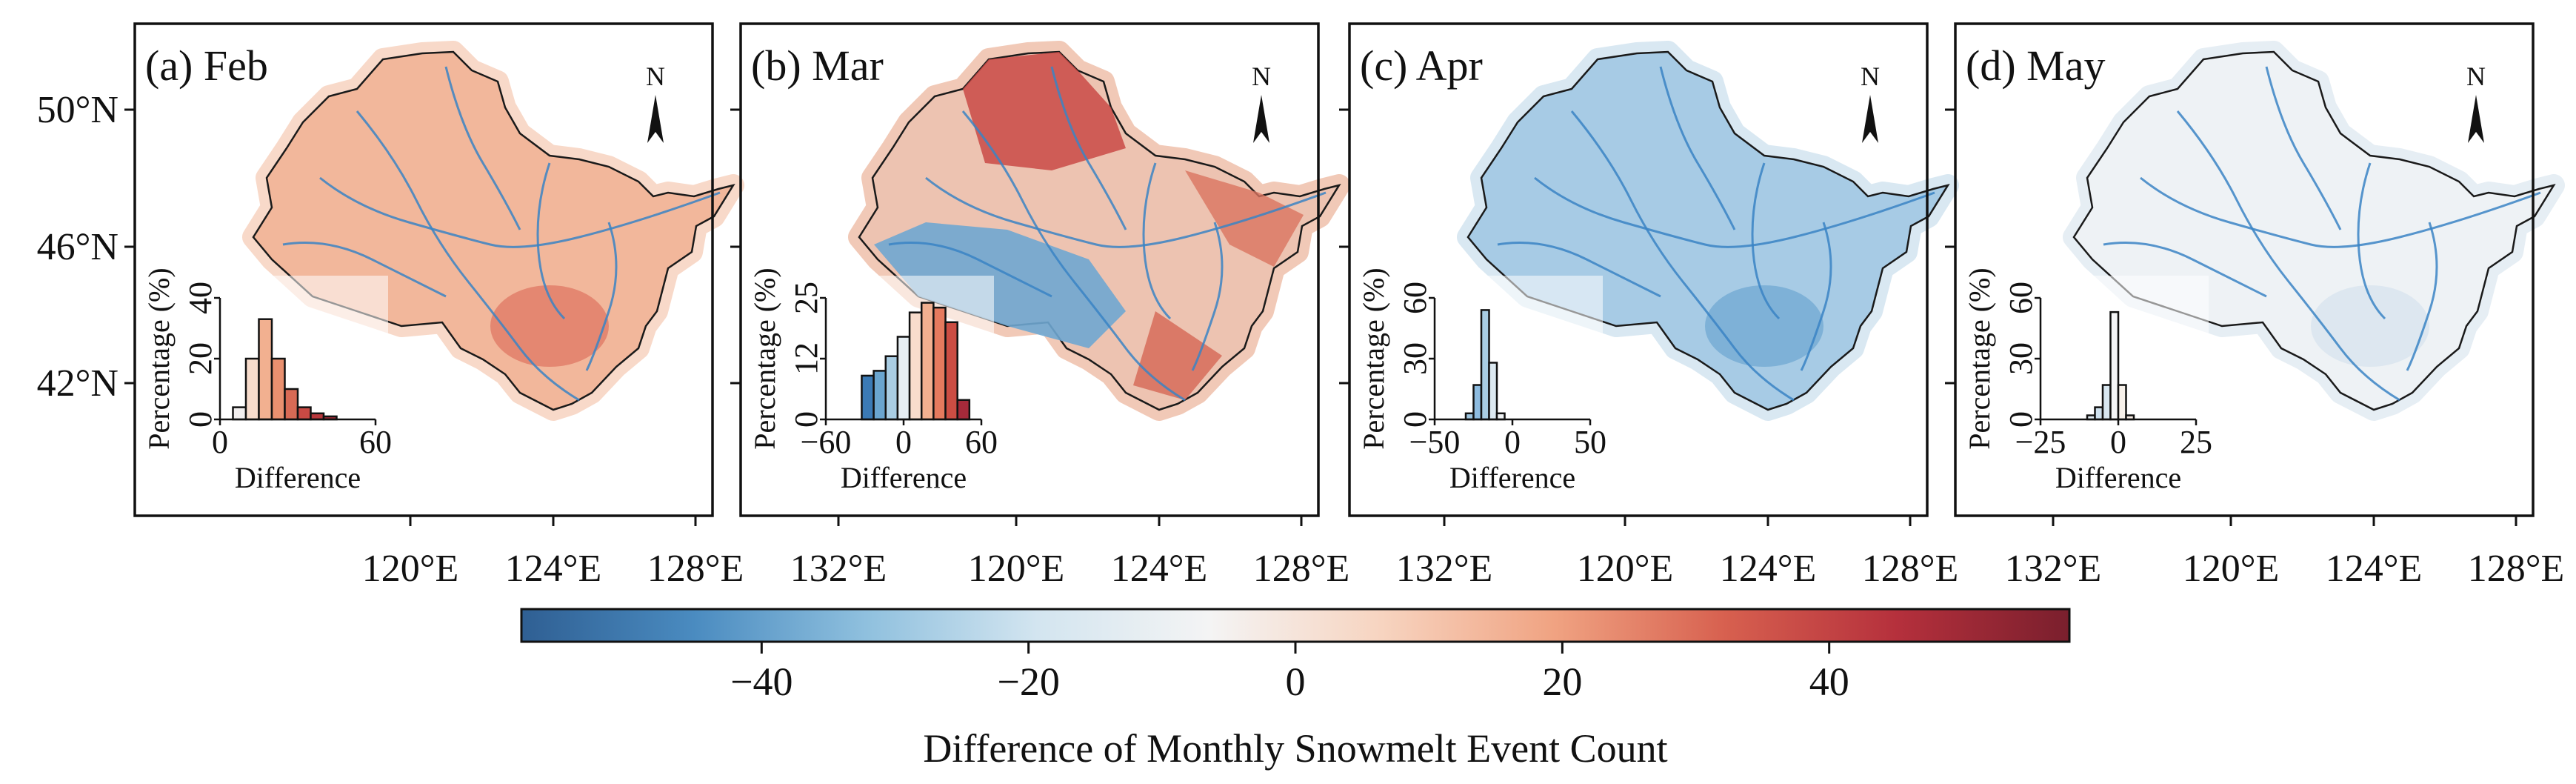  I want to click on north-label: N, so click(655, 76).